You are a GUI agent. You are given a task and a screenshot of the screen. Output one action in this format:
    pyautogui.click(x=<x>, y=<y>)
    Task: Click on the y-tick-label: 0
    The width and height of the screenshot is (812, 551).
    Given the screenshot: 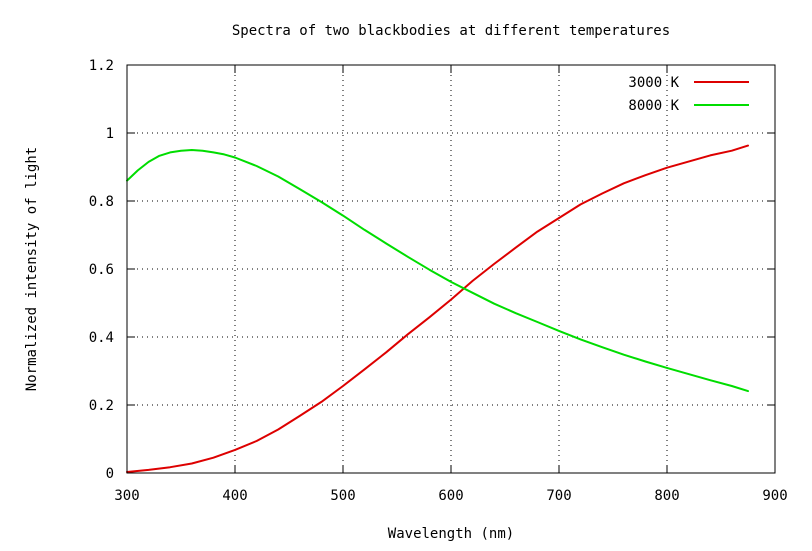 What is the action you would take?
    pyautogui.click(x=110, y=474)
    